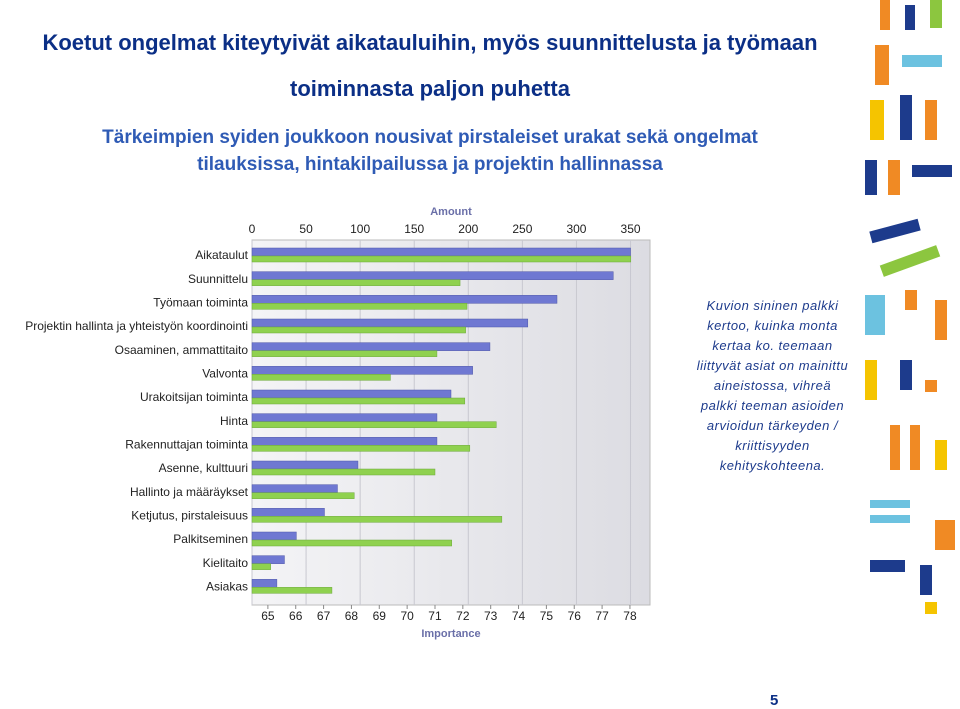 The height and width of the screenshot is (709, 960). Describe the element at coordinates (407, 616) in the screenshot. I see `x2-tick-label: 70` at that location.